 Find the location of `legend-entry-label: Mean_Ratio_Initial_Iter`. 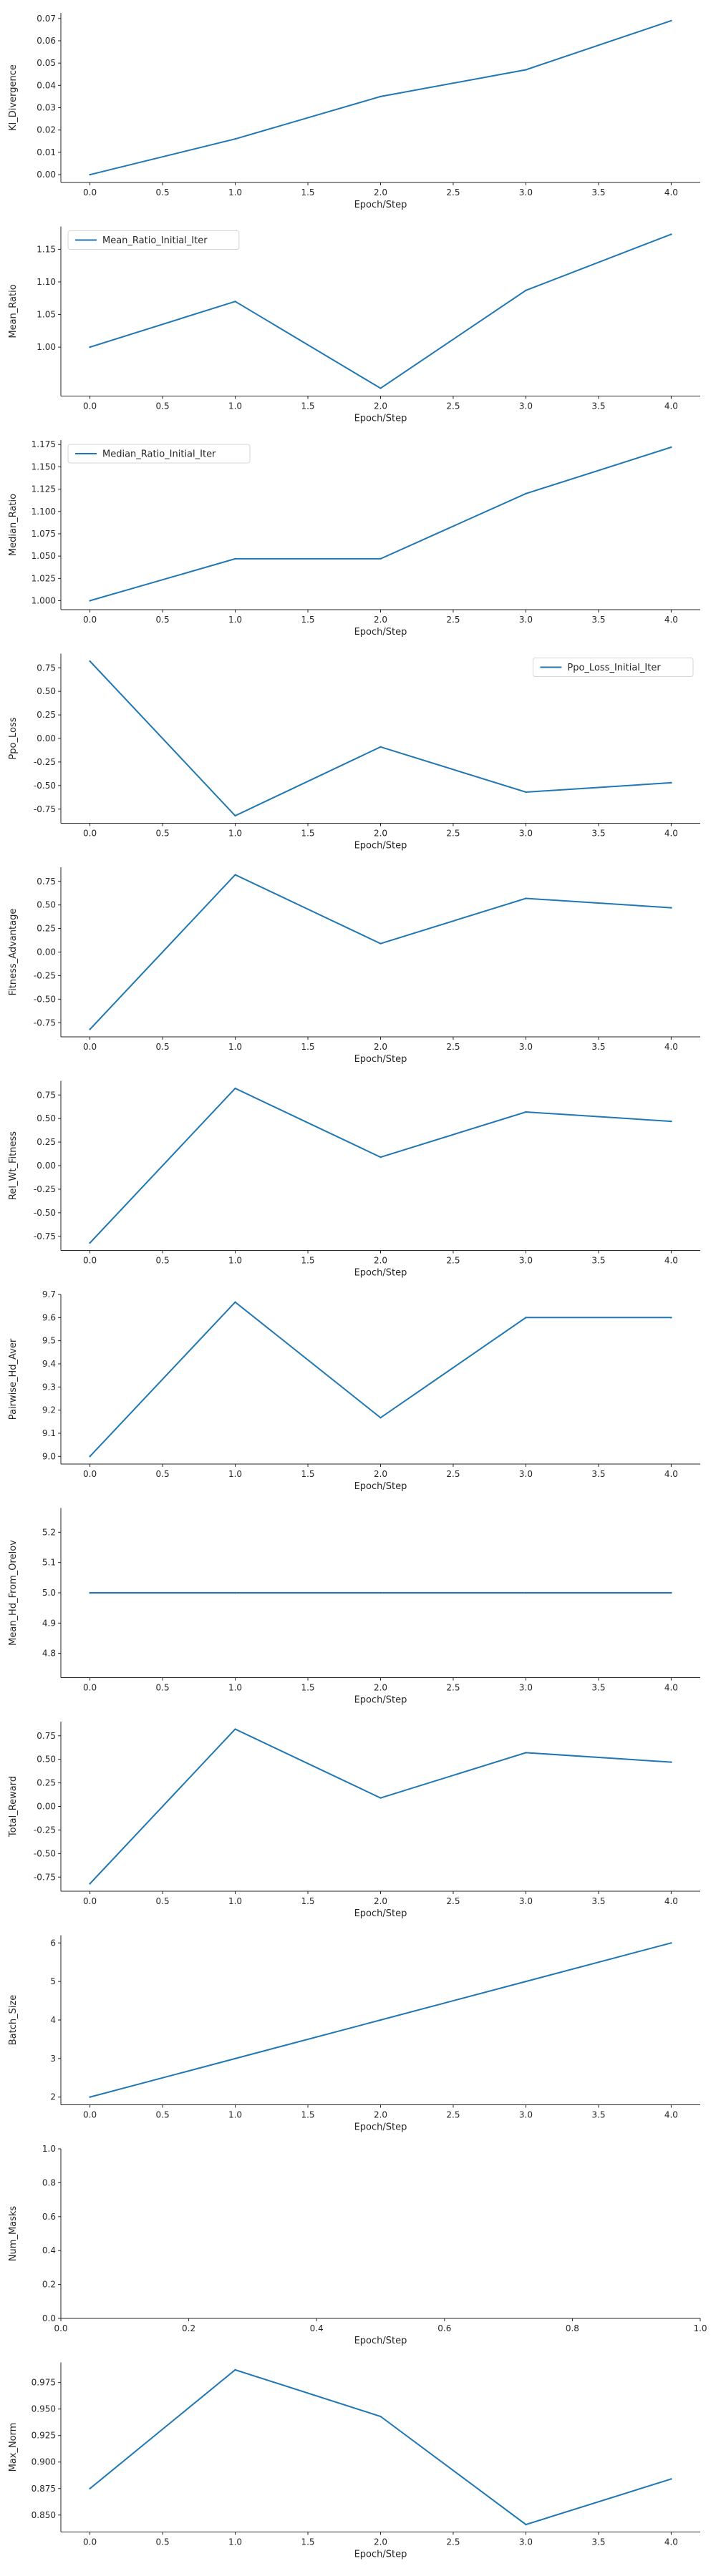

legend-entry-label: Mean_Ratio_Initial_Iter is located at coordinates (155, 240).